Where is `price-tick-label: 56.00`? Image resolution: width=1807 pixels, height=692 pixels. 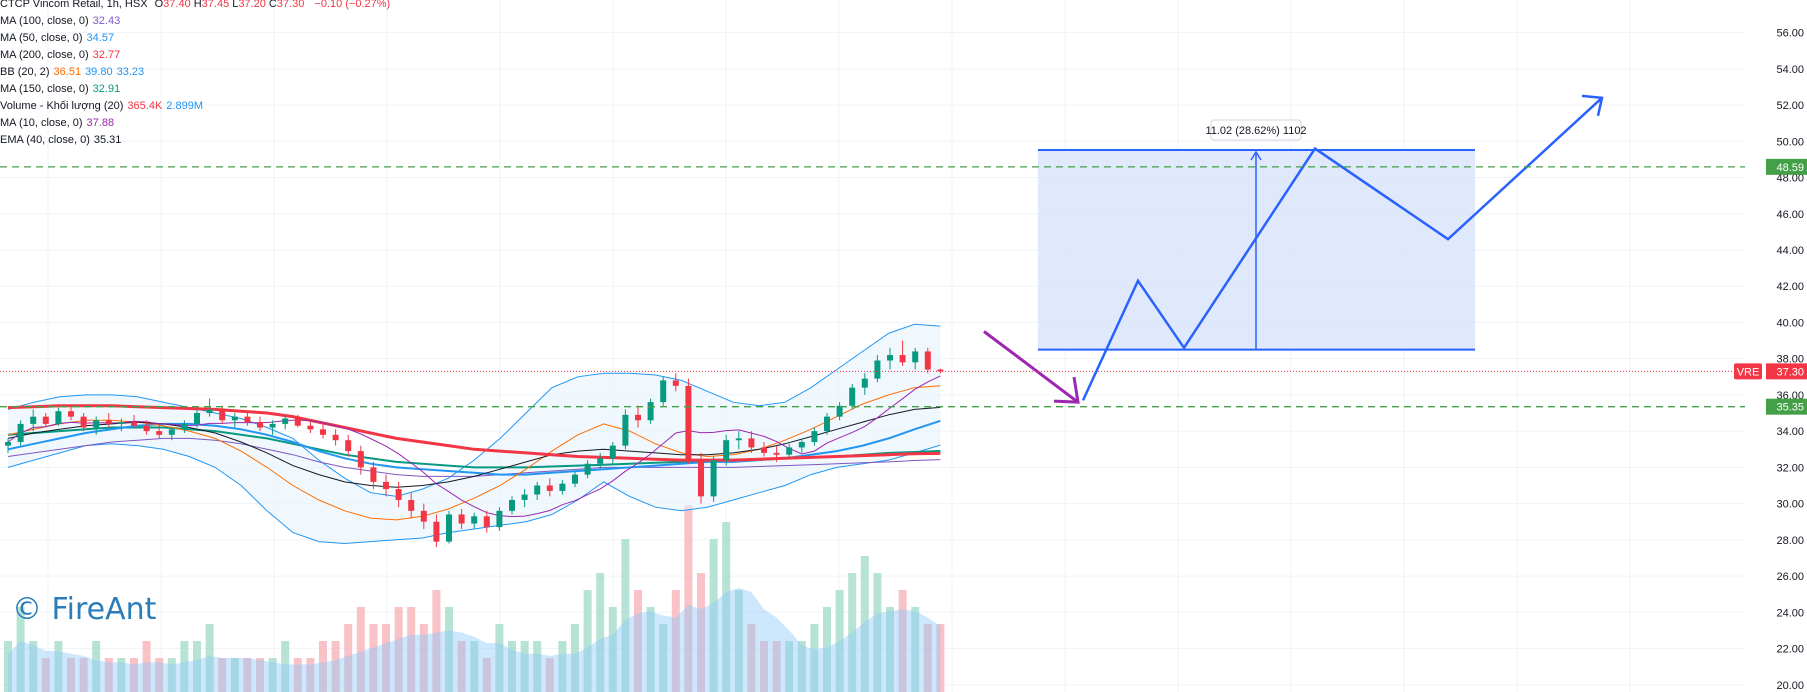 price-tick-label: 56.00 is located at coordinates (1790, 34).